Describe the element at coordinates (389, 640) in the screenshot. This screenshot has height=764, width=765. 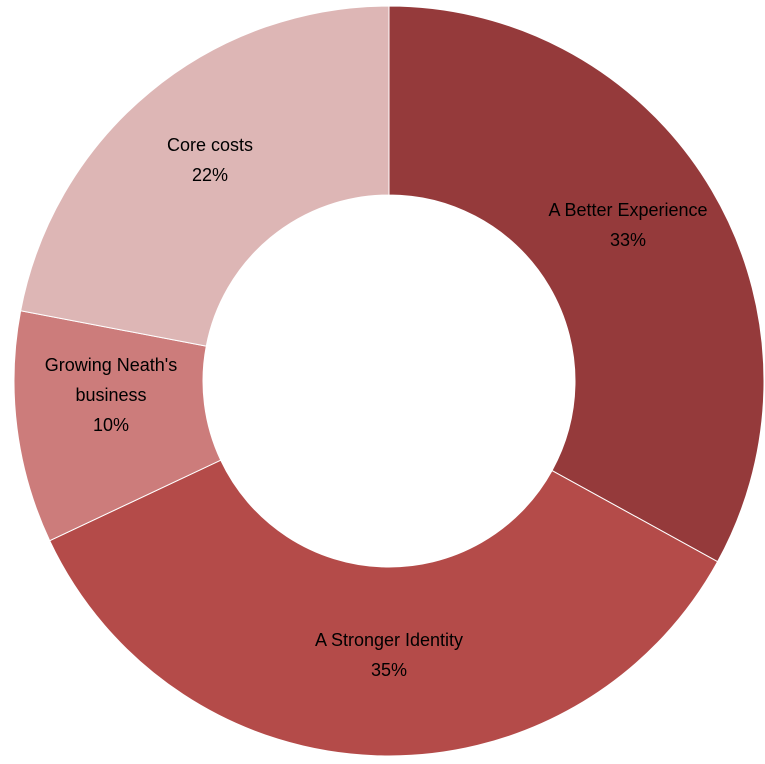
I see `slice-category-label: A Stronger Identity` at that location.